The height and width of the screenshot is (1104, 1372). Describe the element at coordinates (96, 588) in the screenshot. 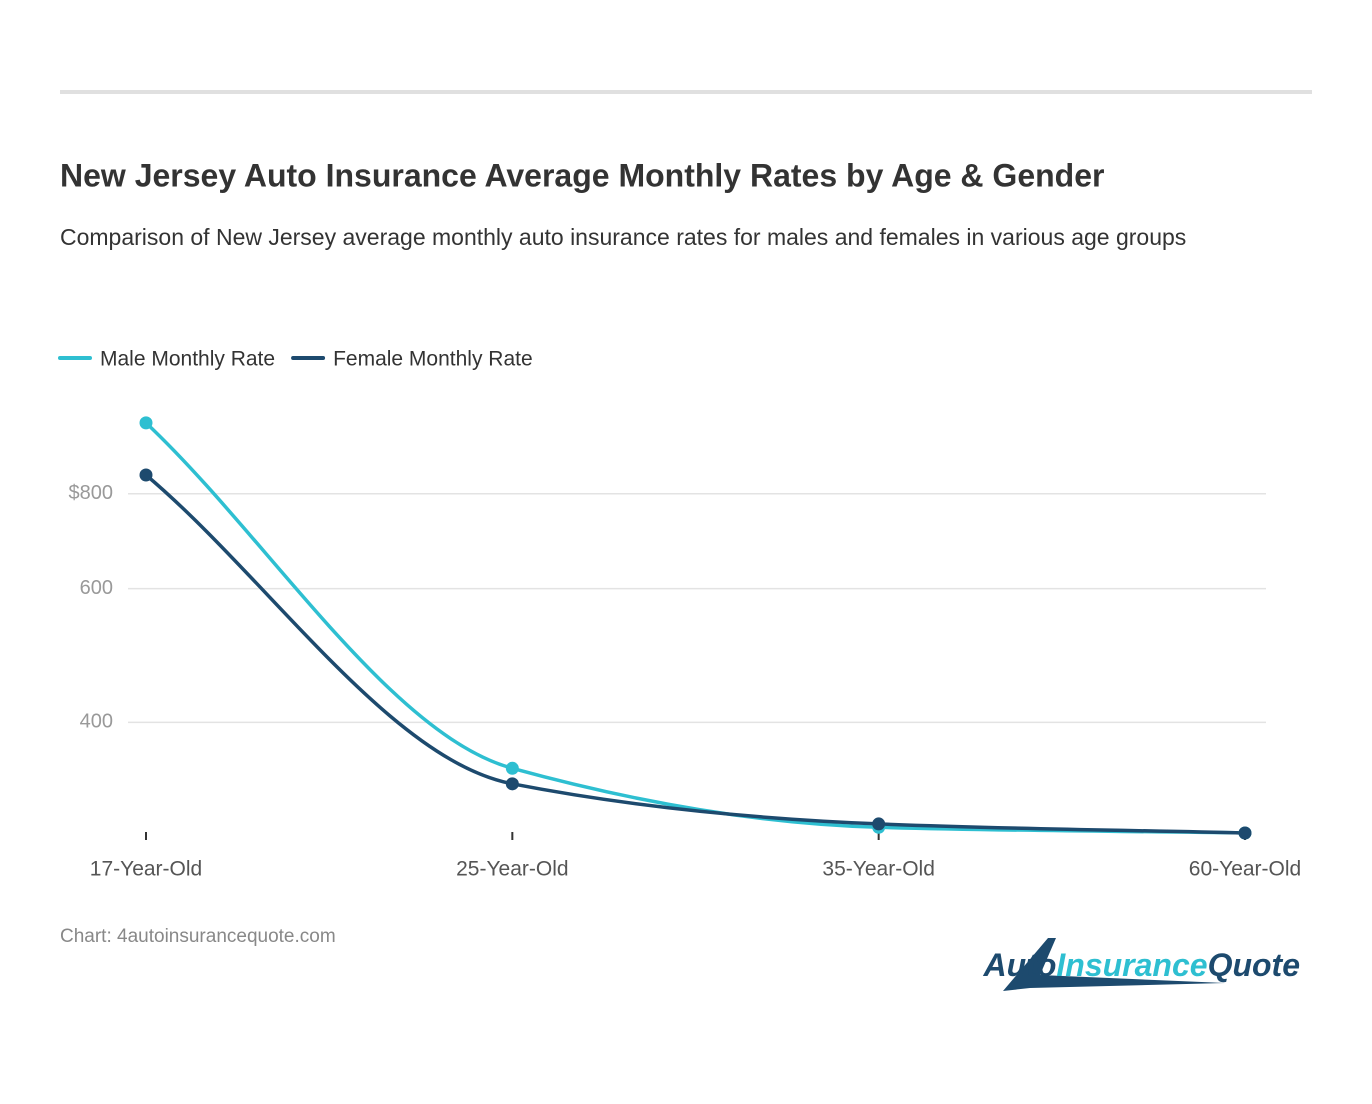

I see `y-tick-label: 600` at that location.